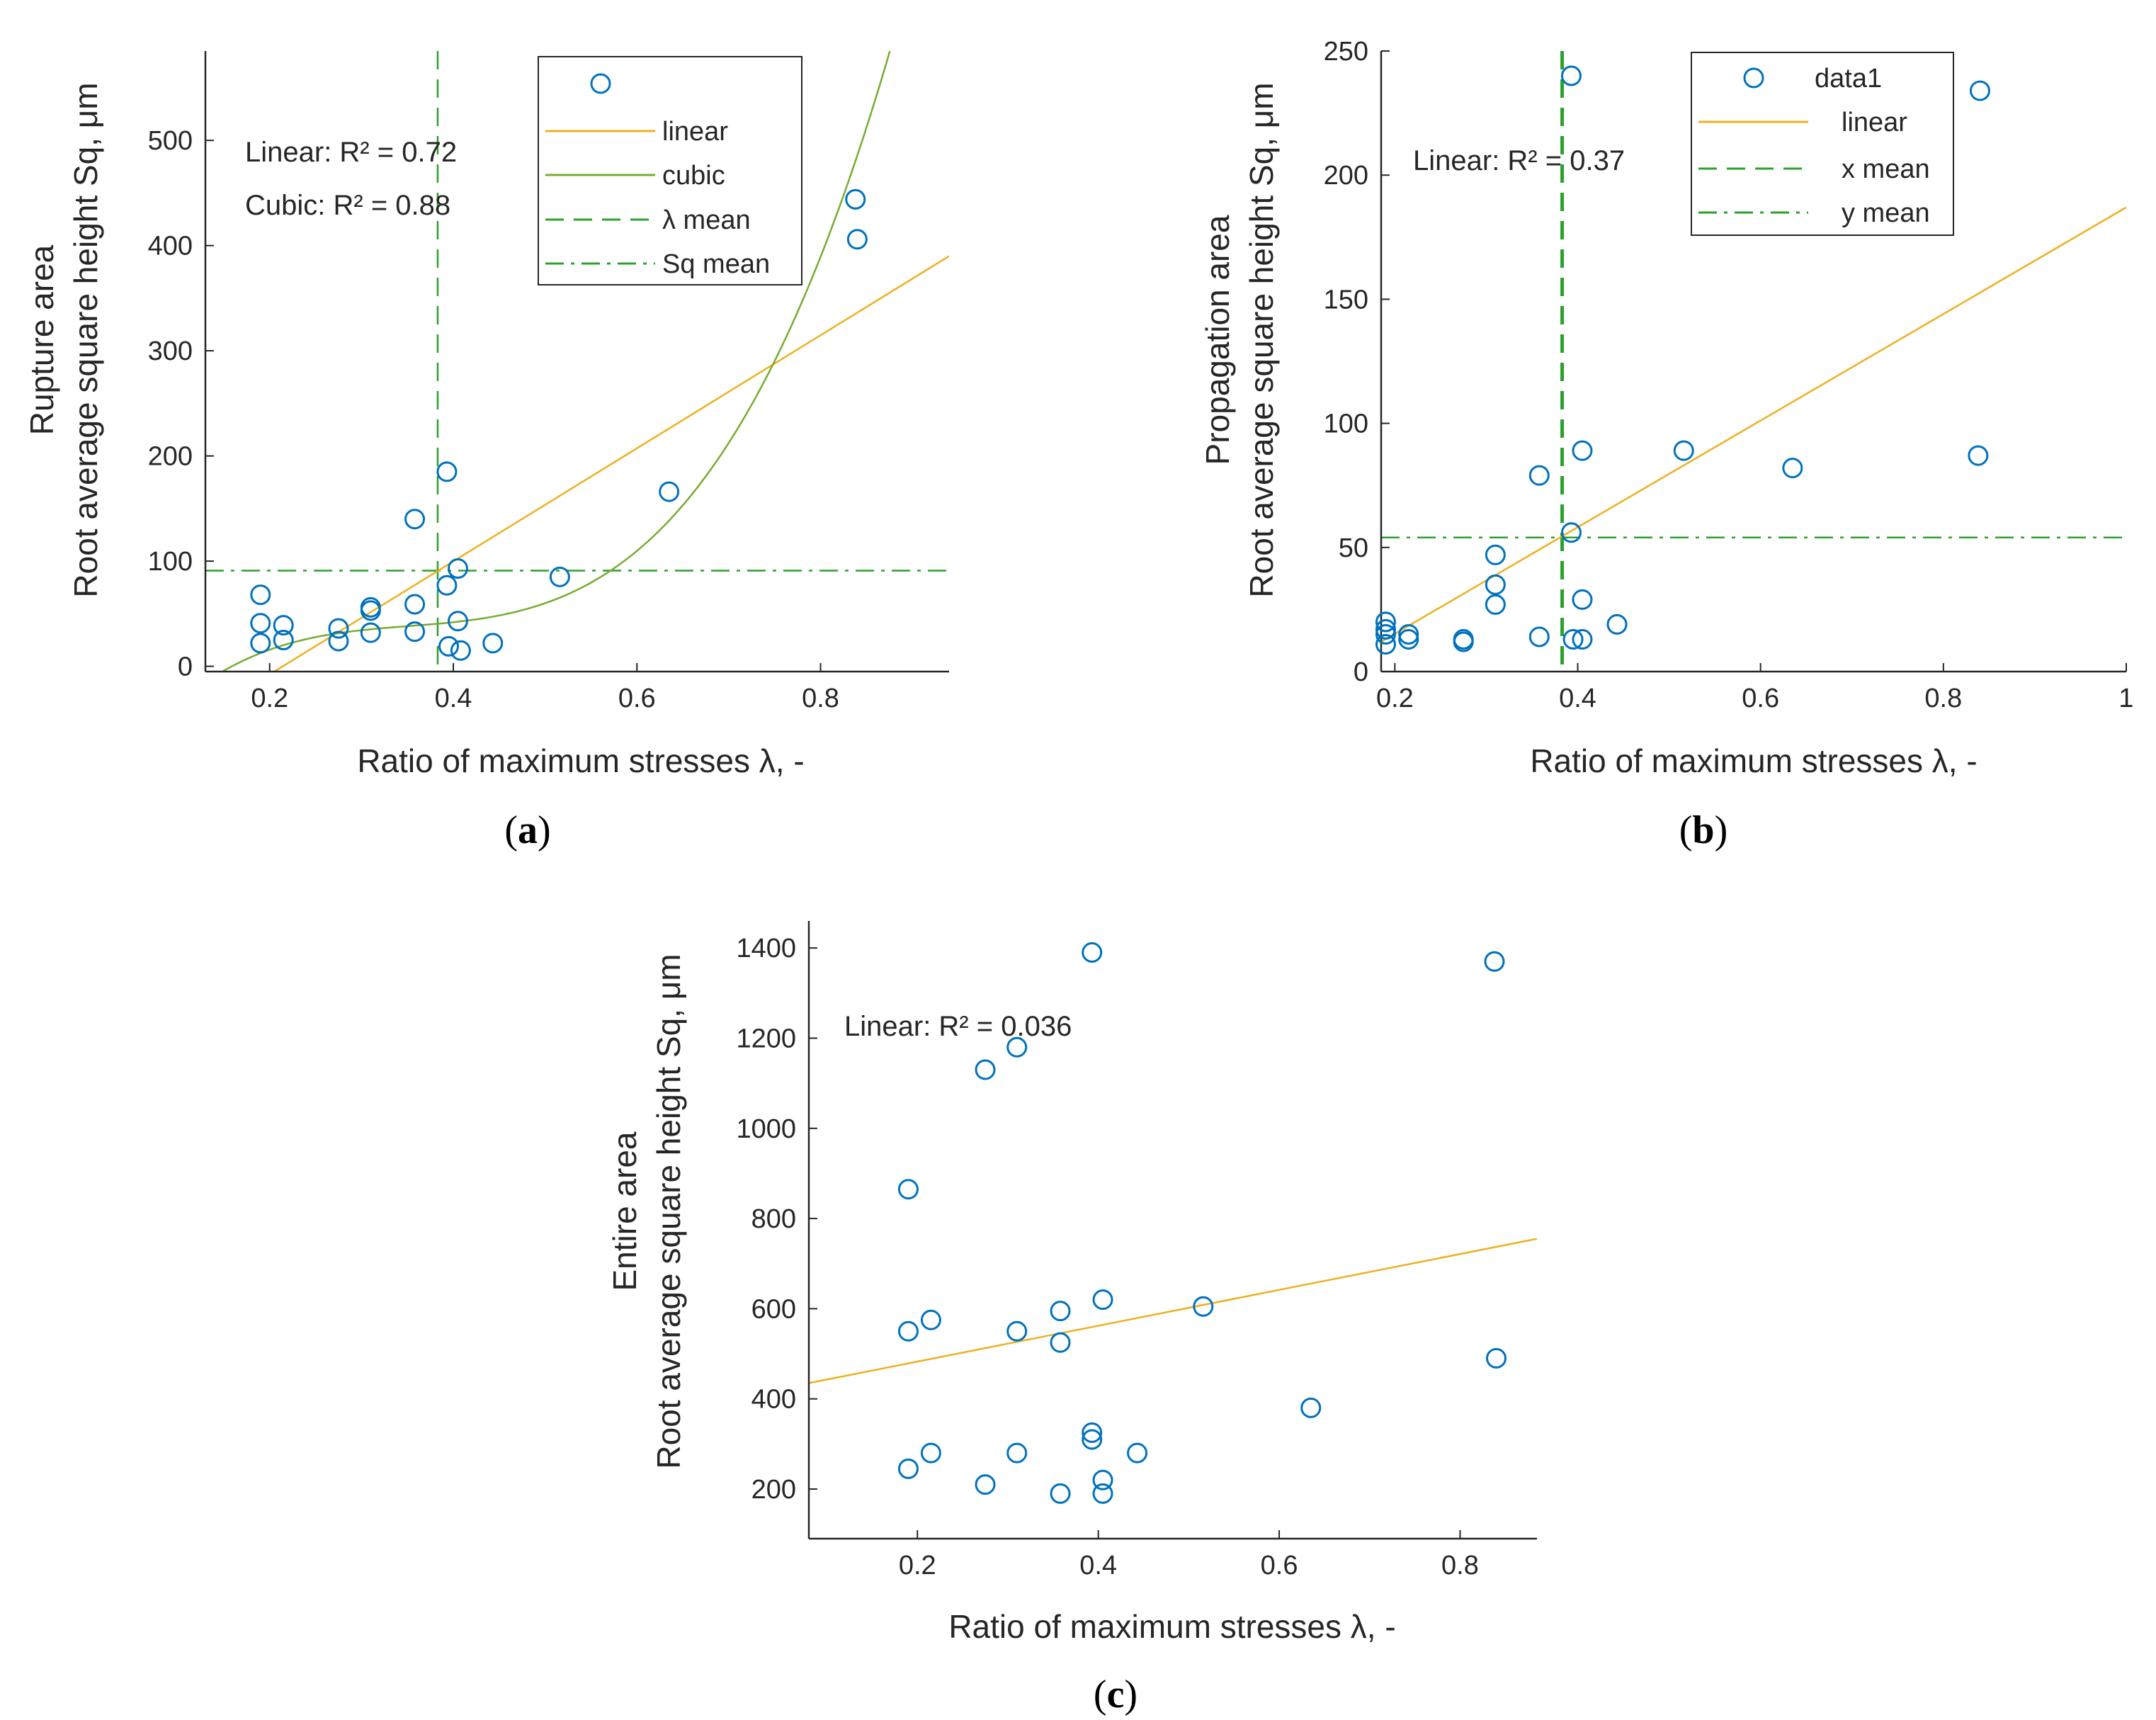 This screenshot has width=2156, height=1720. Describe the element at coordinates (1262, 339) in the screenshot. I see `panel-b-y-axis-label-line2: Root average square height Sq, μm` at that location.